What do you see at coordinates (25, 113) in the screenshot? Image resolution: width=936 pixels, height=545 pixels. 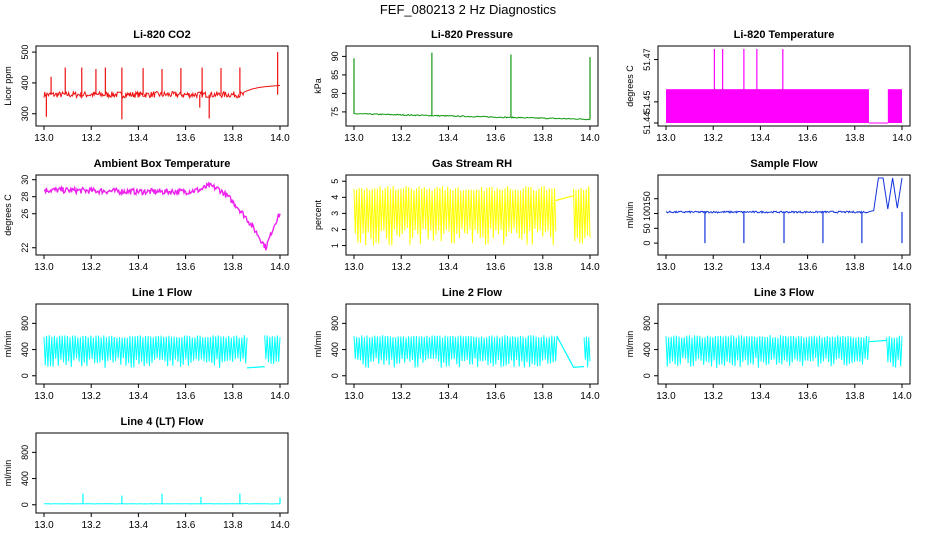 I see `y-tick-label: 300` at bounding box center [25, 113].